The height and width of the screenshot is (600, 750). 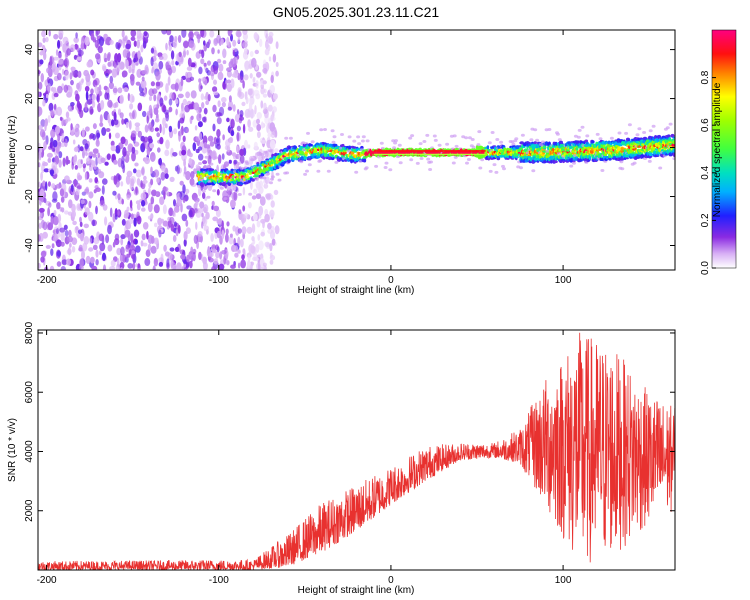 What do you see at coordinates (12, 150) in the screenshot?
I see `spectrogram-ylabel: Frequency (Hz)` at bounding box center [12, 150].